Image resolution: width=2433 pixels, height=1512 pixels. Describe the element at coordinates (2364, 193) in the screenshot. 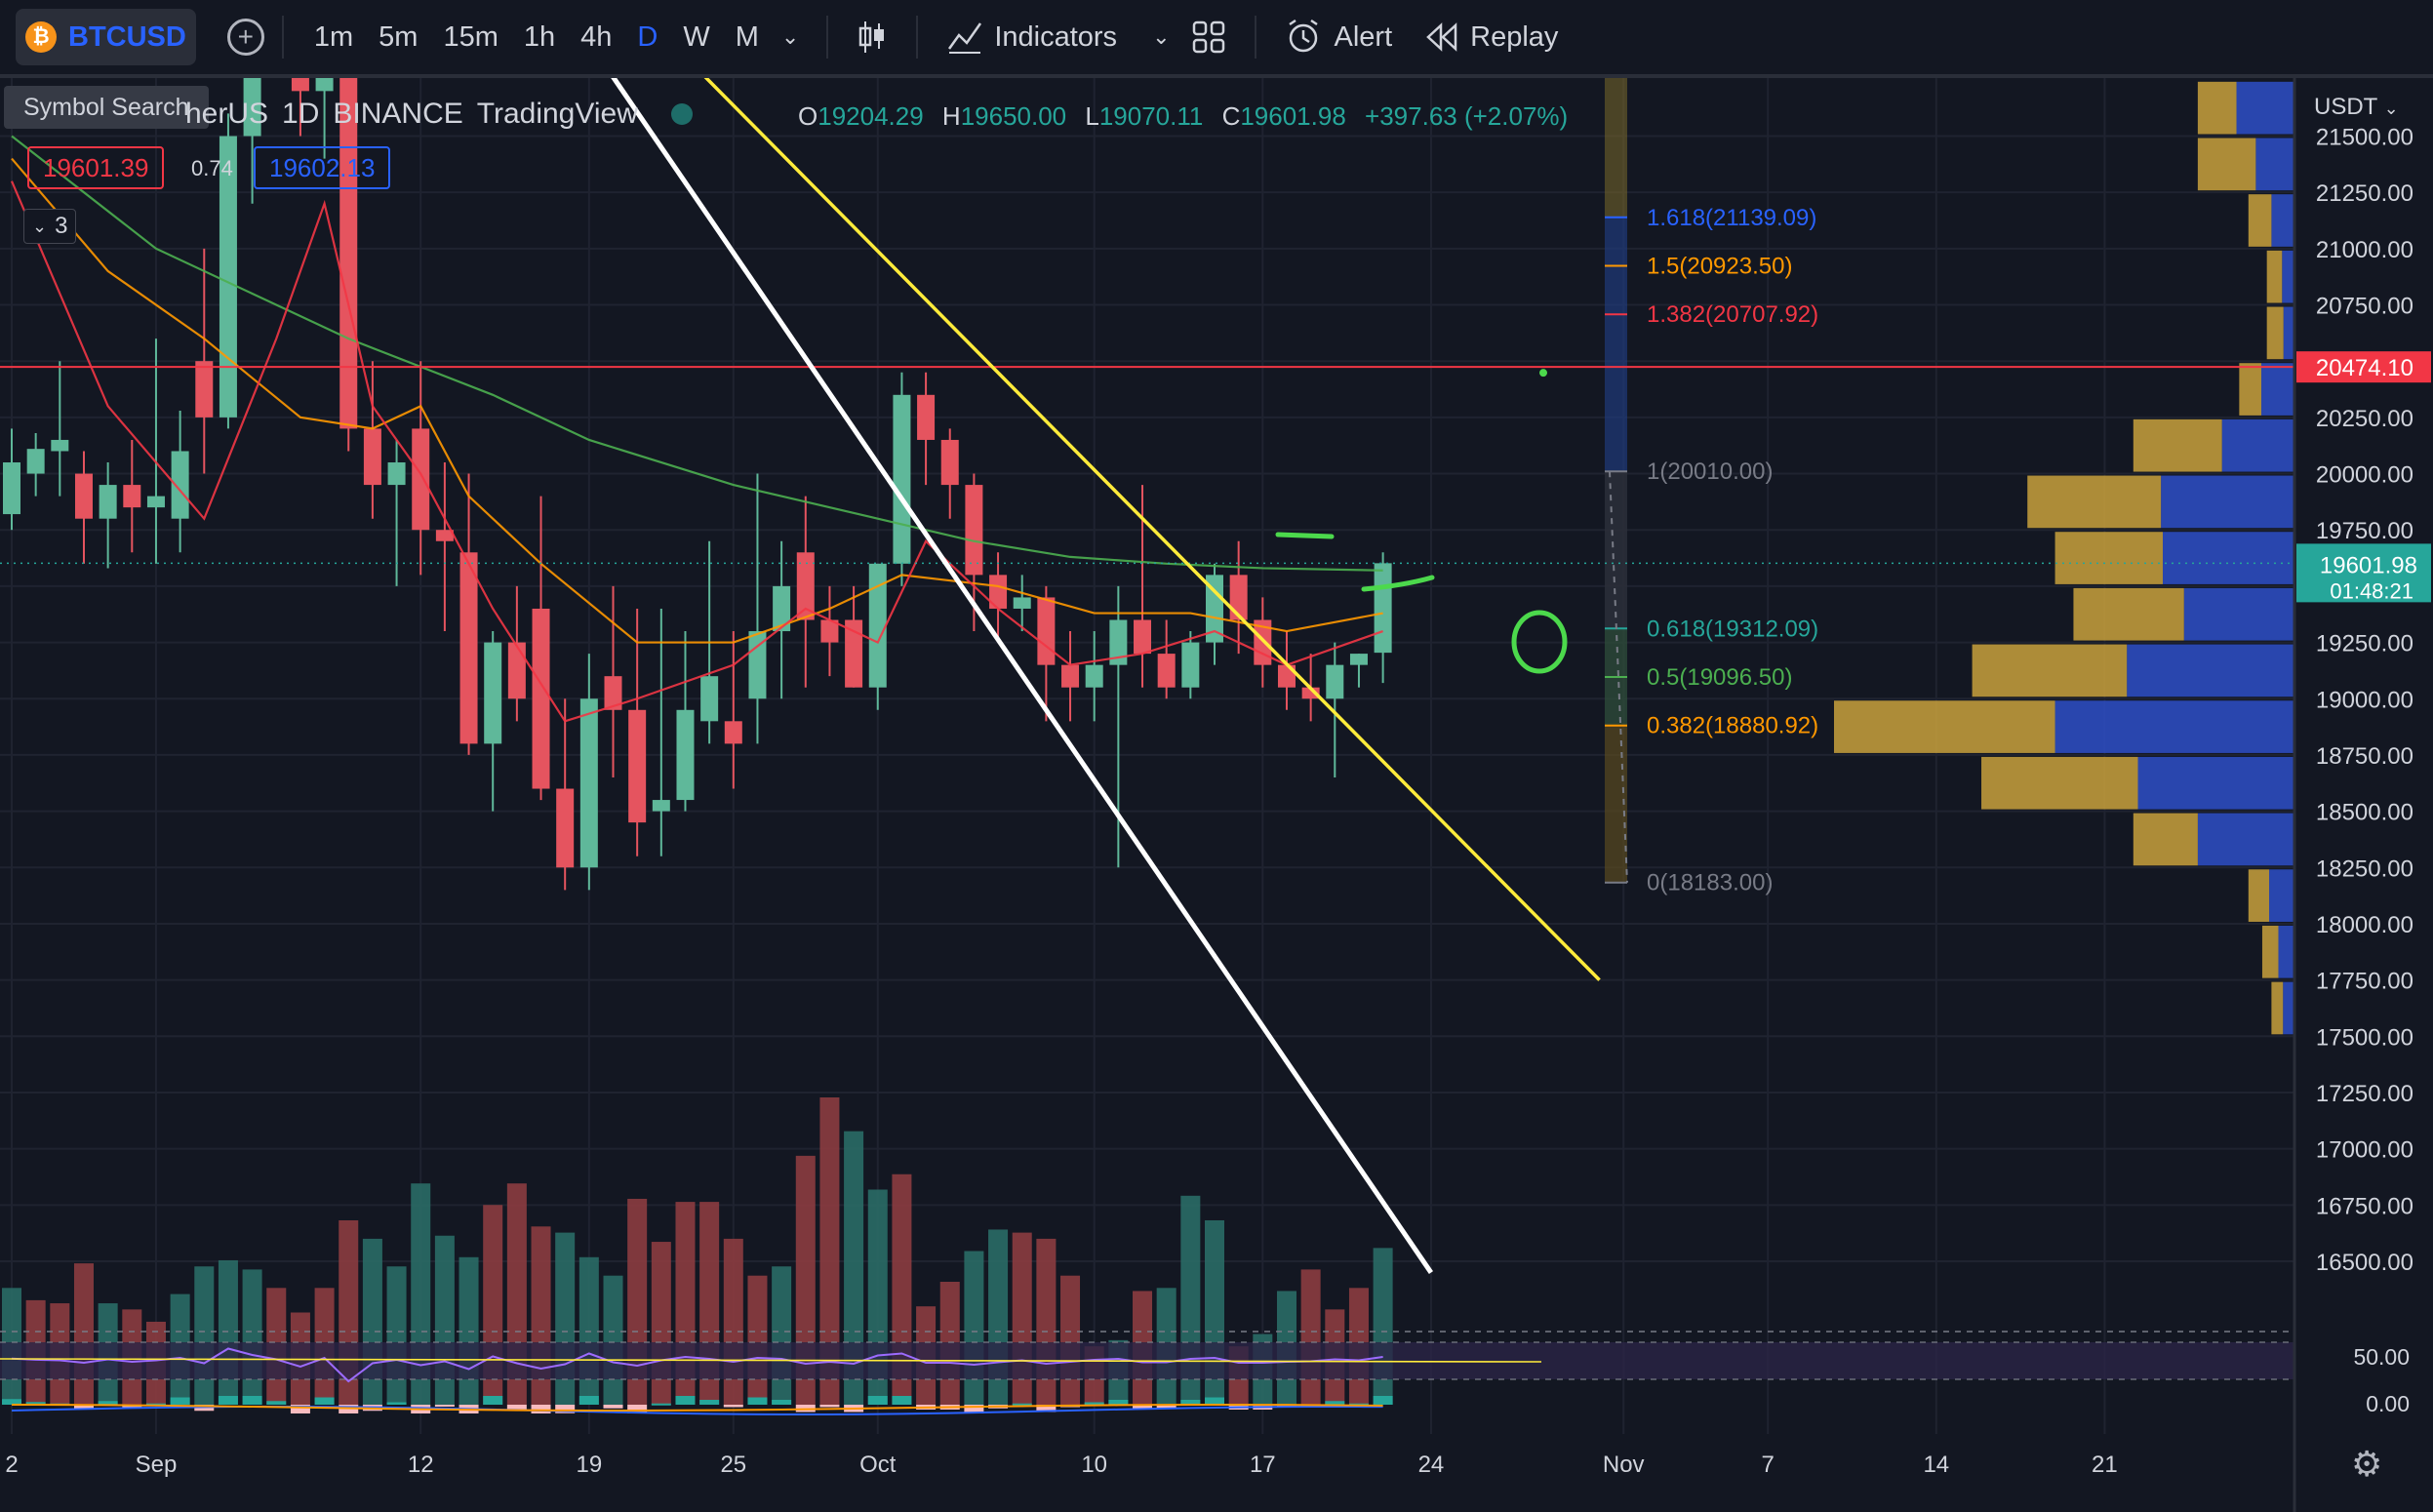

I see `price-tick-label: 21250.00` at that location.